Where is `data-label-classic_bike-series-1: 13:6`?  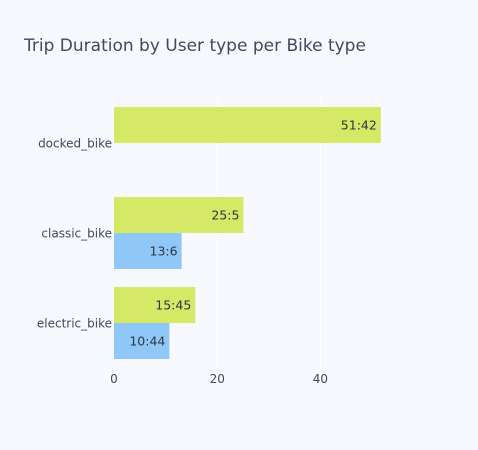
data-label-classic_bike-series-1: 13:6 is located at coordinates (164, 251).